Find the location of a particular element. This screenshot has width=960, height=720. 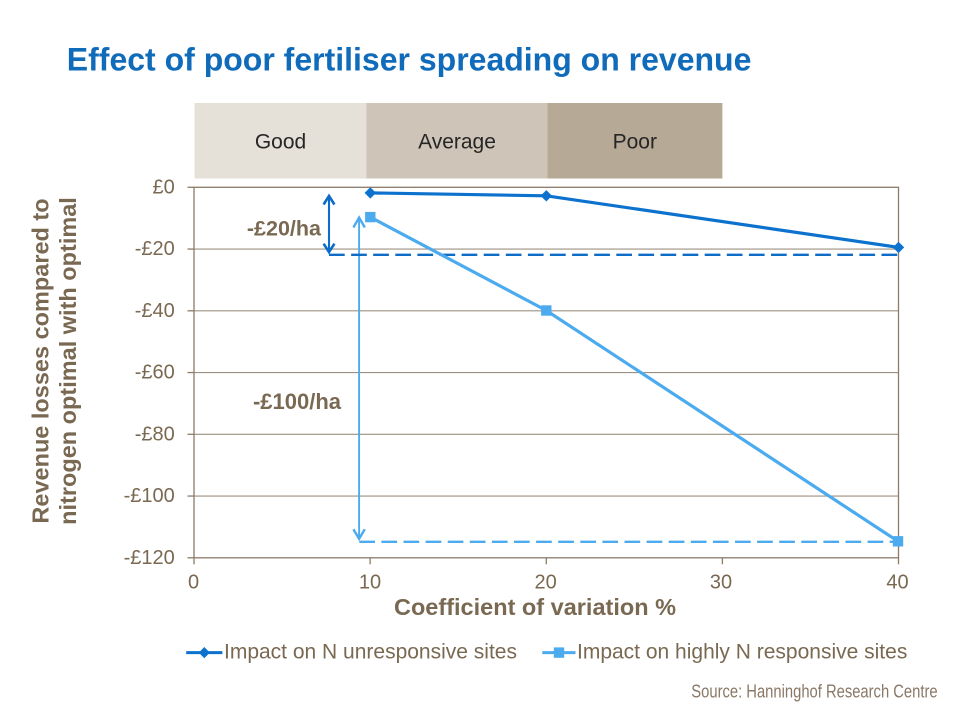

svg-text: Poor is located at coordinates (635, 142).